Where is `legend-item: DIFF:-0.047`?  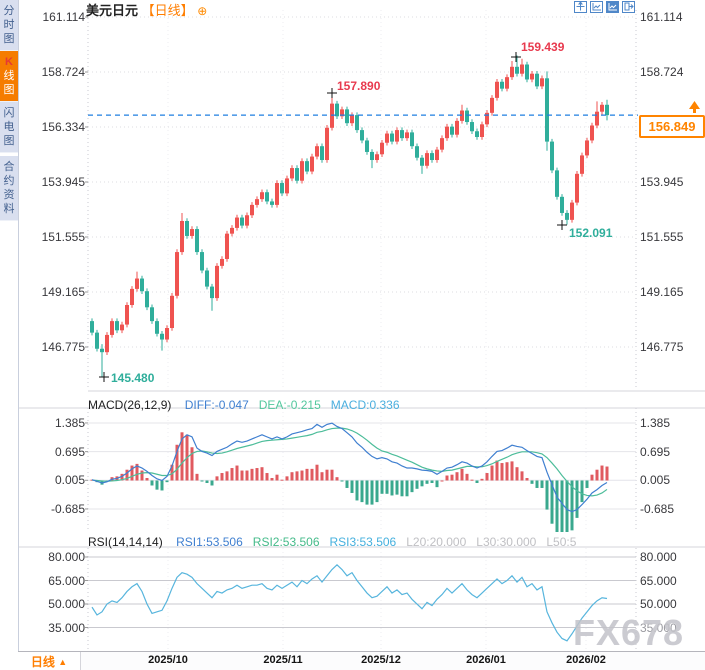
legend-item: DIFF:-0.047 is located at coordinates (216, 405).